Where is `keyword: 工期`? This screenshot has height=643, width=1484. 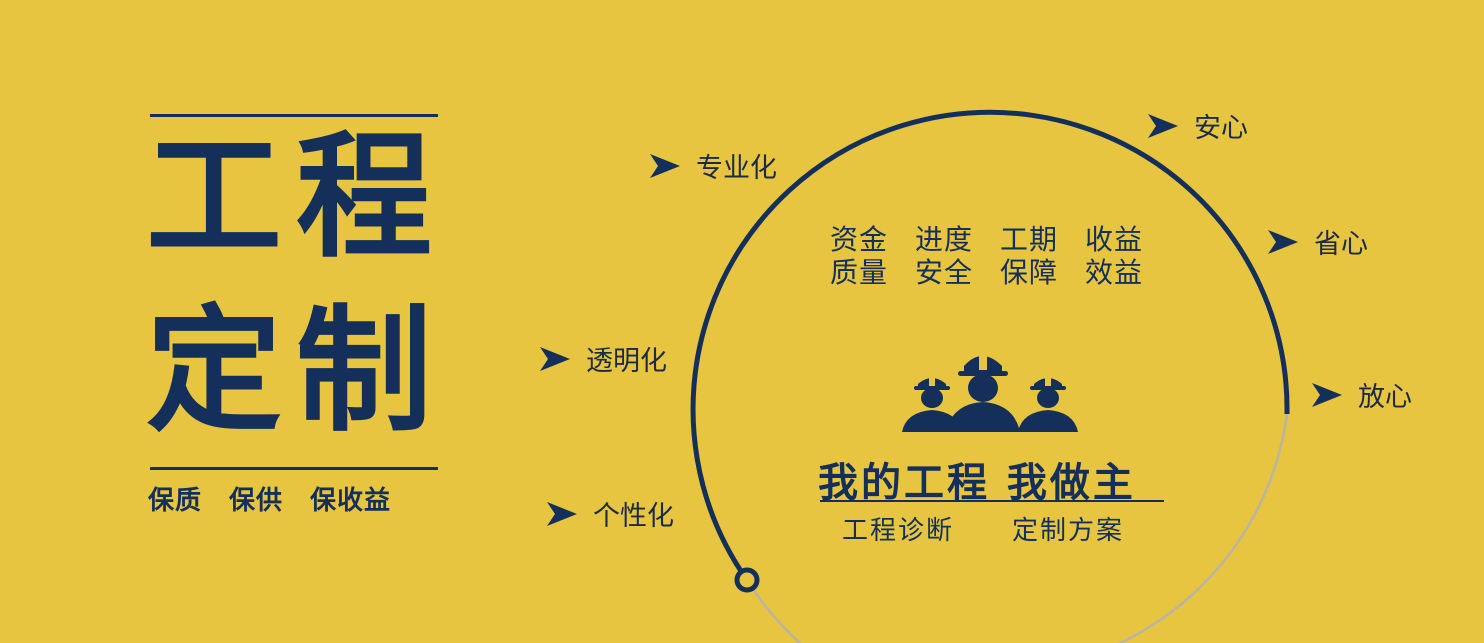 keyword: 工期 is located at coordinates (1029, 239).